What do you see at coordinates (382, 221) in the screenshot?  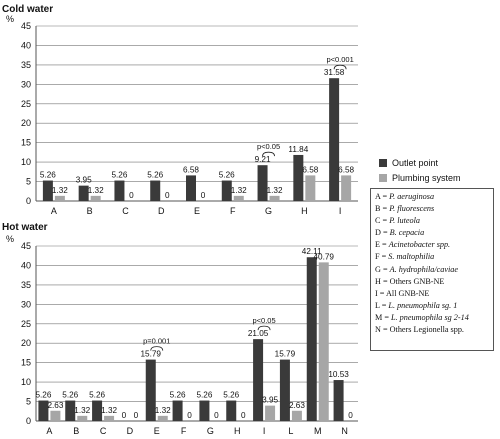 I see `legend-key-code: C =` at bounding box center [382, 221].